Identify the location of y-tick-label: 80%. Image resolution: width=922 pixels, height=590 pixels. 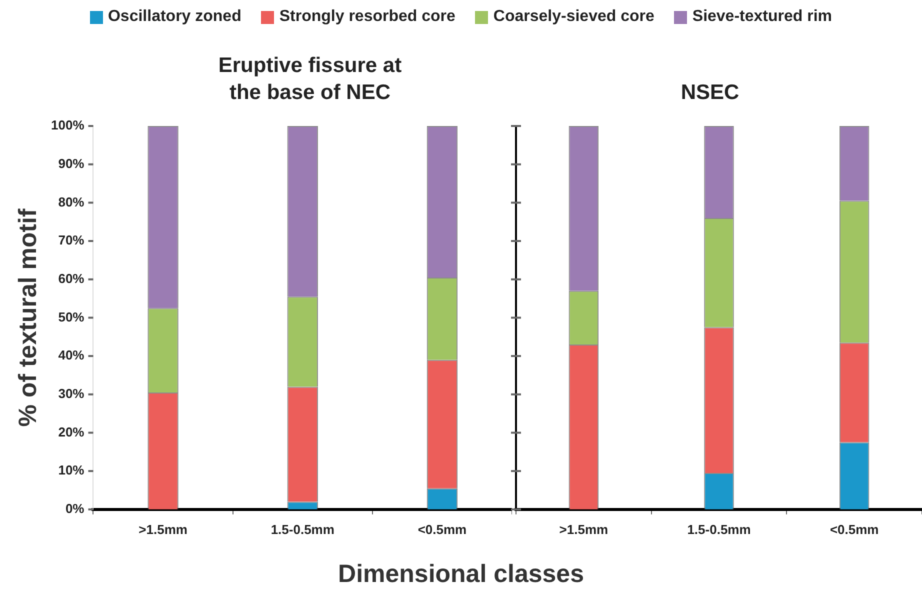
(71, 202).